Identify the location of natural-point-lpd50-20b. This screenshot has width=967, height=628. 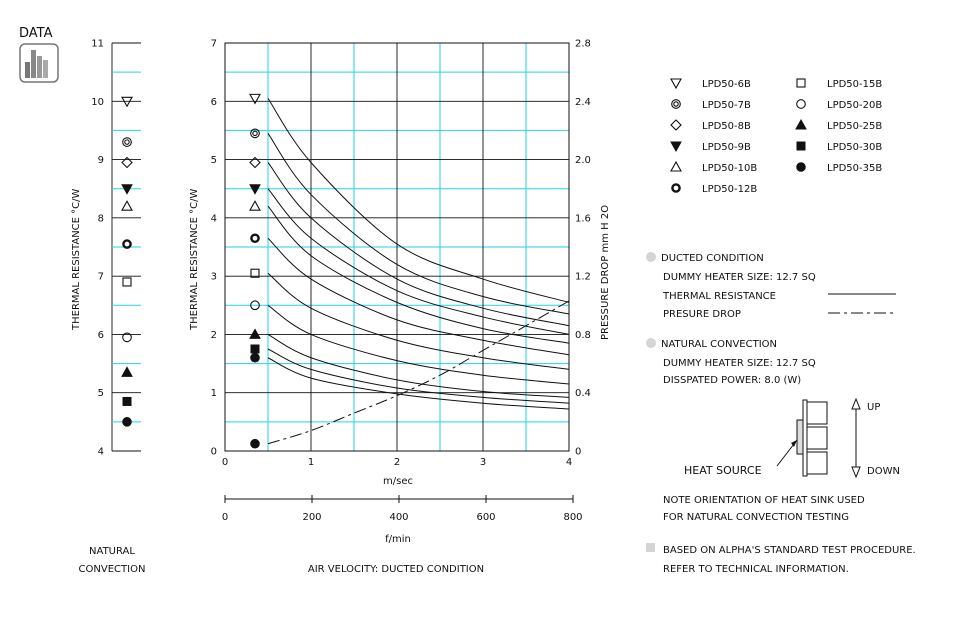
(127, 337).